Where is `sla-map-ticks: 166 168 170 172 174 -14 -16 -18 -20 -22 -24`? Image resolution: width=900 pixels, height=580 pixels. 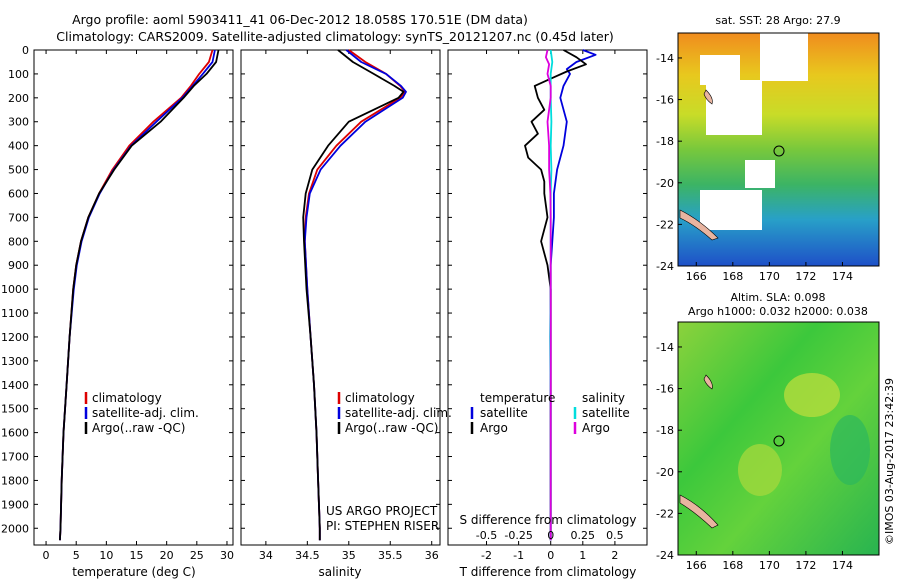 sla-map-ticks: 166 168 170 172 174 -14 -16 -18 -20 -22 -24 is located at coordinates (754, 456).